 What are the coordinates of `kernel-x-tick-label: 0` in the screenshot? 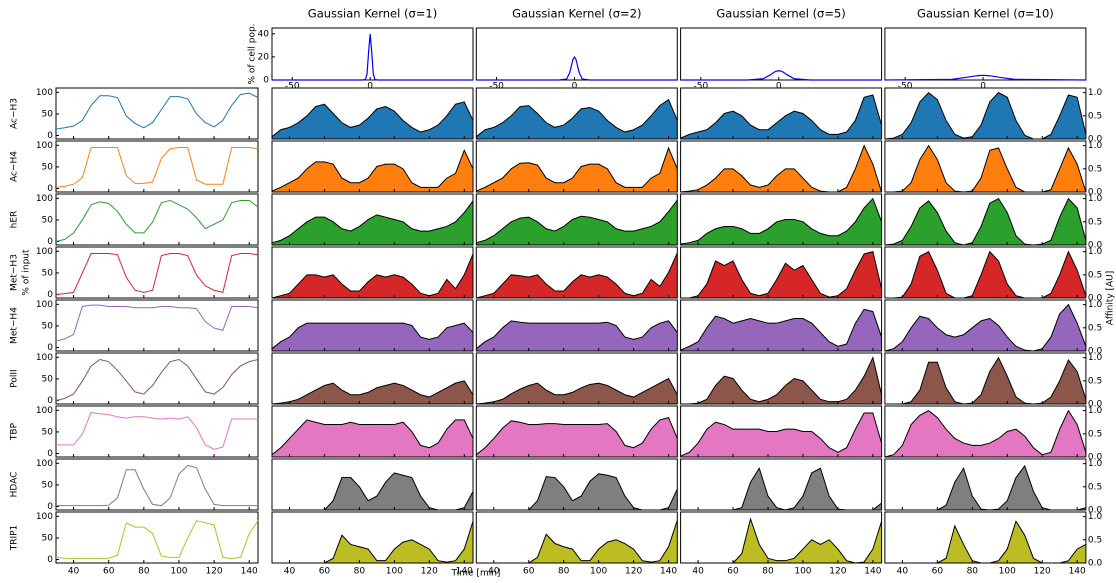 It's located at (983, 87).